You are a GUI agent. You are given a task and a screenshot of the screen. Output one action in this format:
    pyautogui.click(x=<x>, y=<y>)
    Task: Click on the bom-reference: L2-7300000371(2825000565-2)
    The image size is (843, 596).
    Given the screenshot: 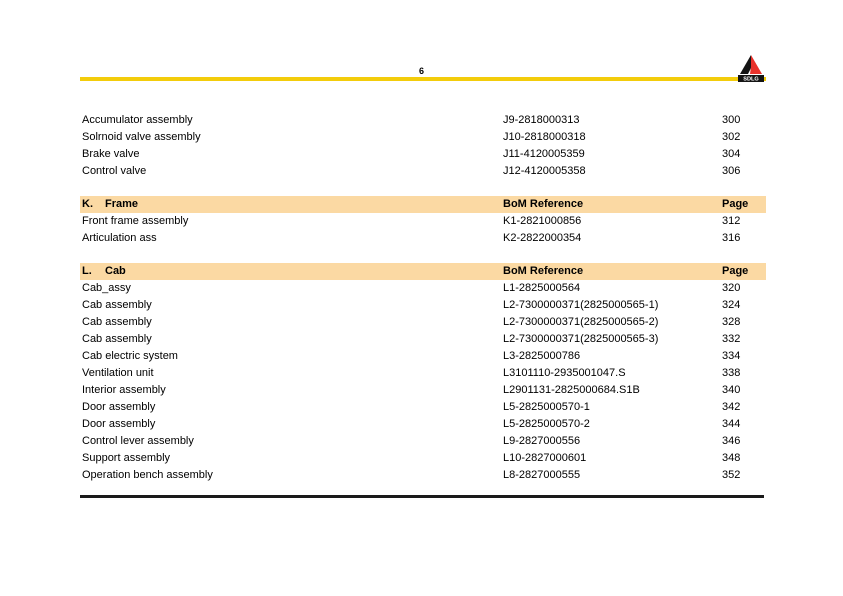 What is the action you would take?
    pyautogui.click(x=581, y=322)
    